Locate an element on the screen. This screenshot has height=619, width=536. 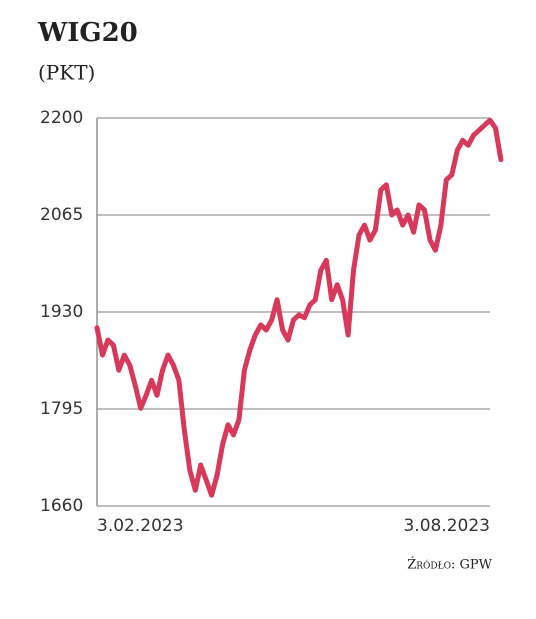
x-tick-label: 3.08.2023 is located at coordinates (446, 526).